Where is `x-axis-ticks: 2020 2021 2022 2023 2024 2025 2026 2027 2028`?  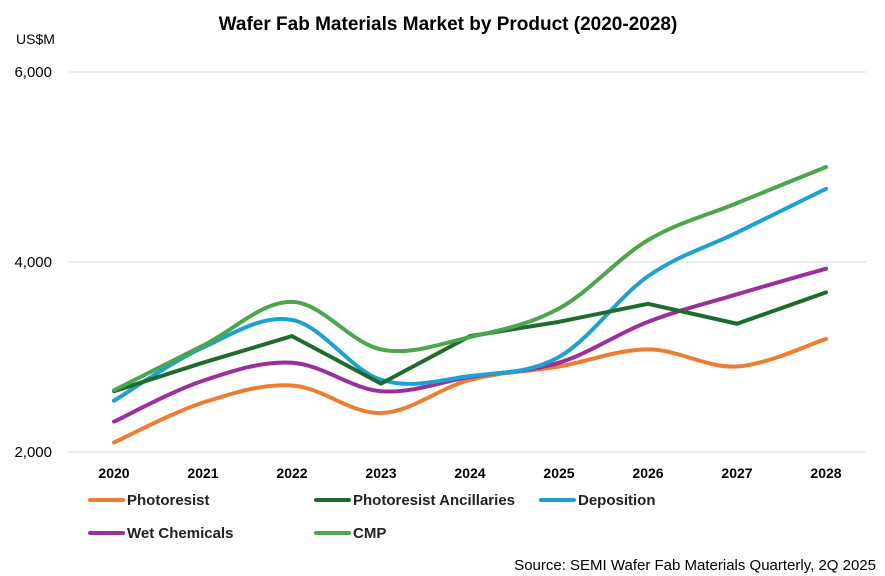
x-axis-ticks: 2020 2021 2022 2023 2024 2025 2026 2027 2028 is located at coordinates (469, 473).